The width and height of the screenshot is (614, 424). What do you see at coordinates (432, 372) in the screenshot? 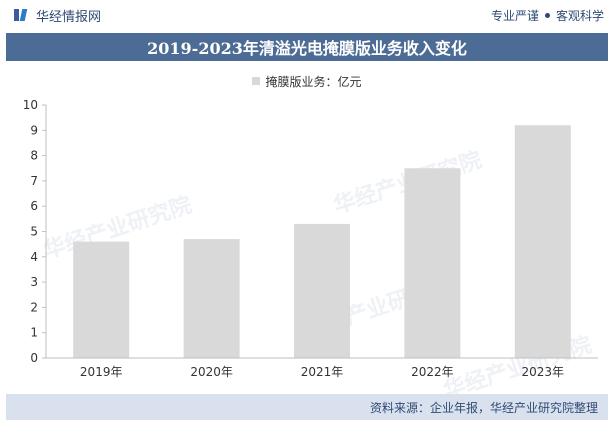
I see `x-tick-label: 2022年` at bounding box center [432, 372].